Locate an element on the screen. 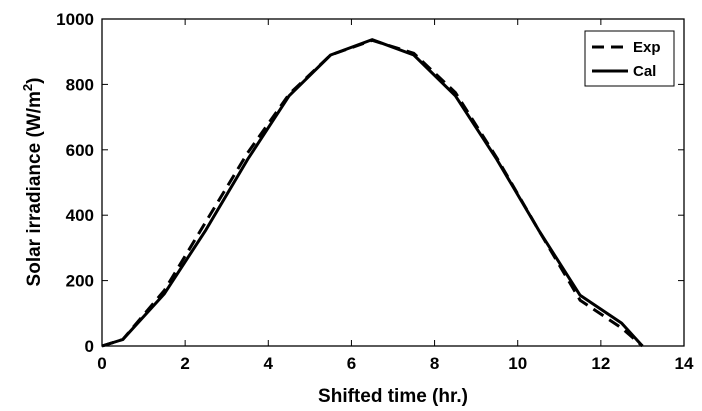 The width and height of the screenshot is (702, 411). legend: Exp Cal is located at coordinates (629, 58).